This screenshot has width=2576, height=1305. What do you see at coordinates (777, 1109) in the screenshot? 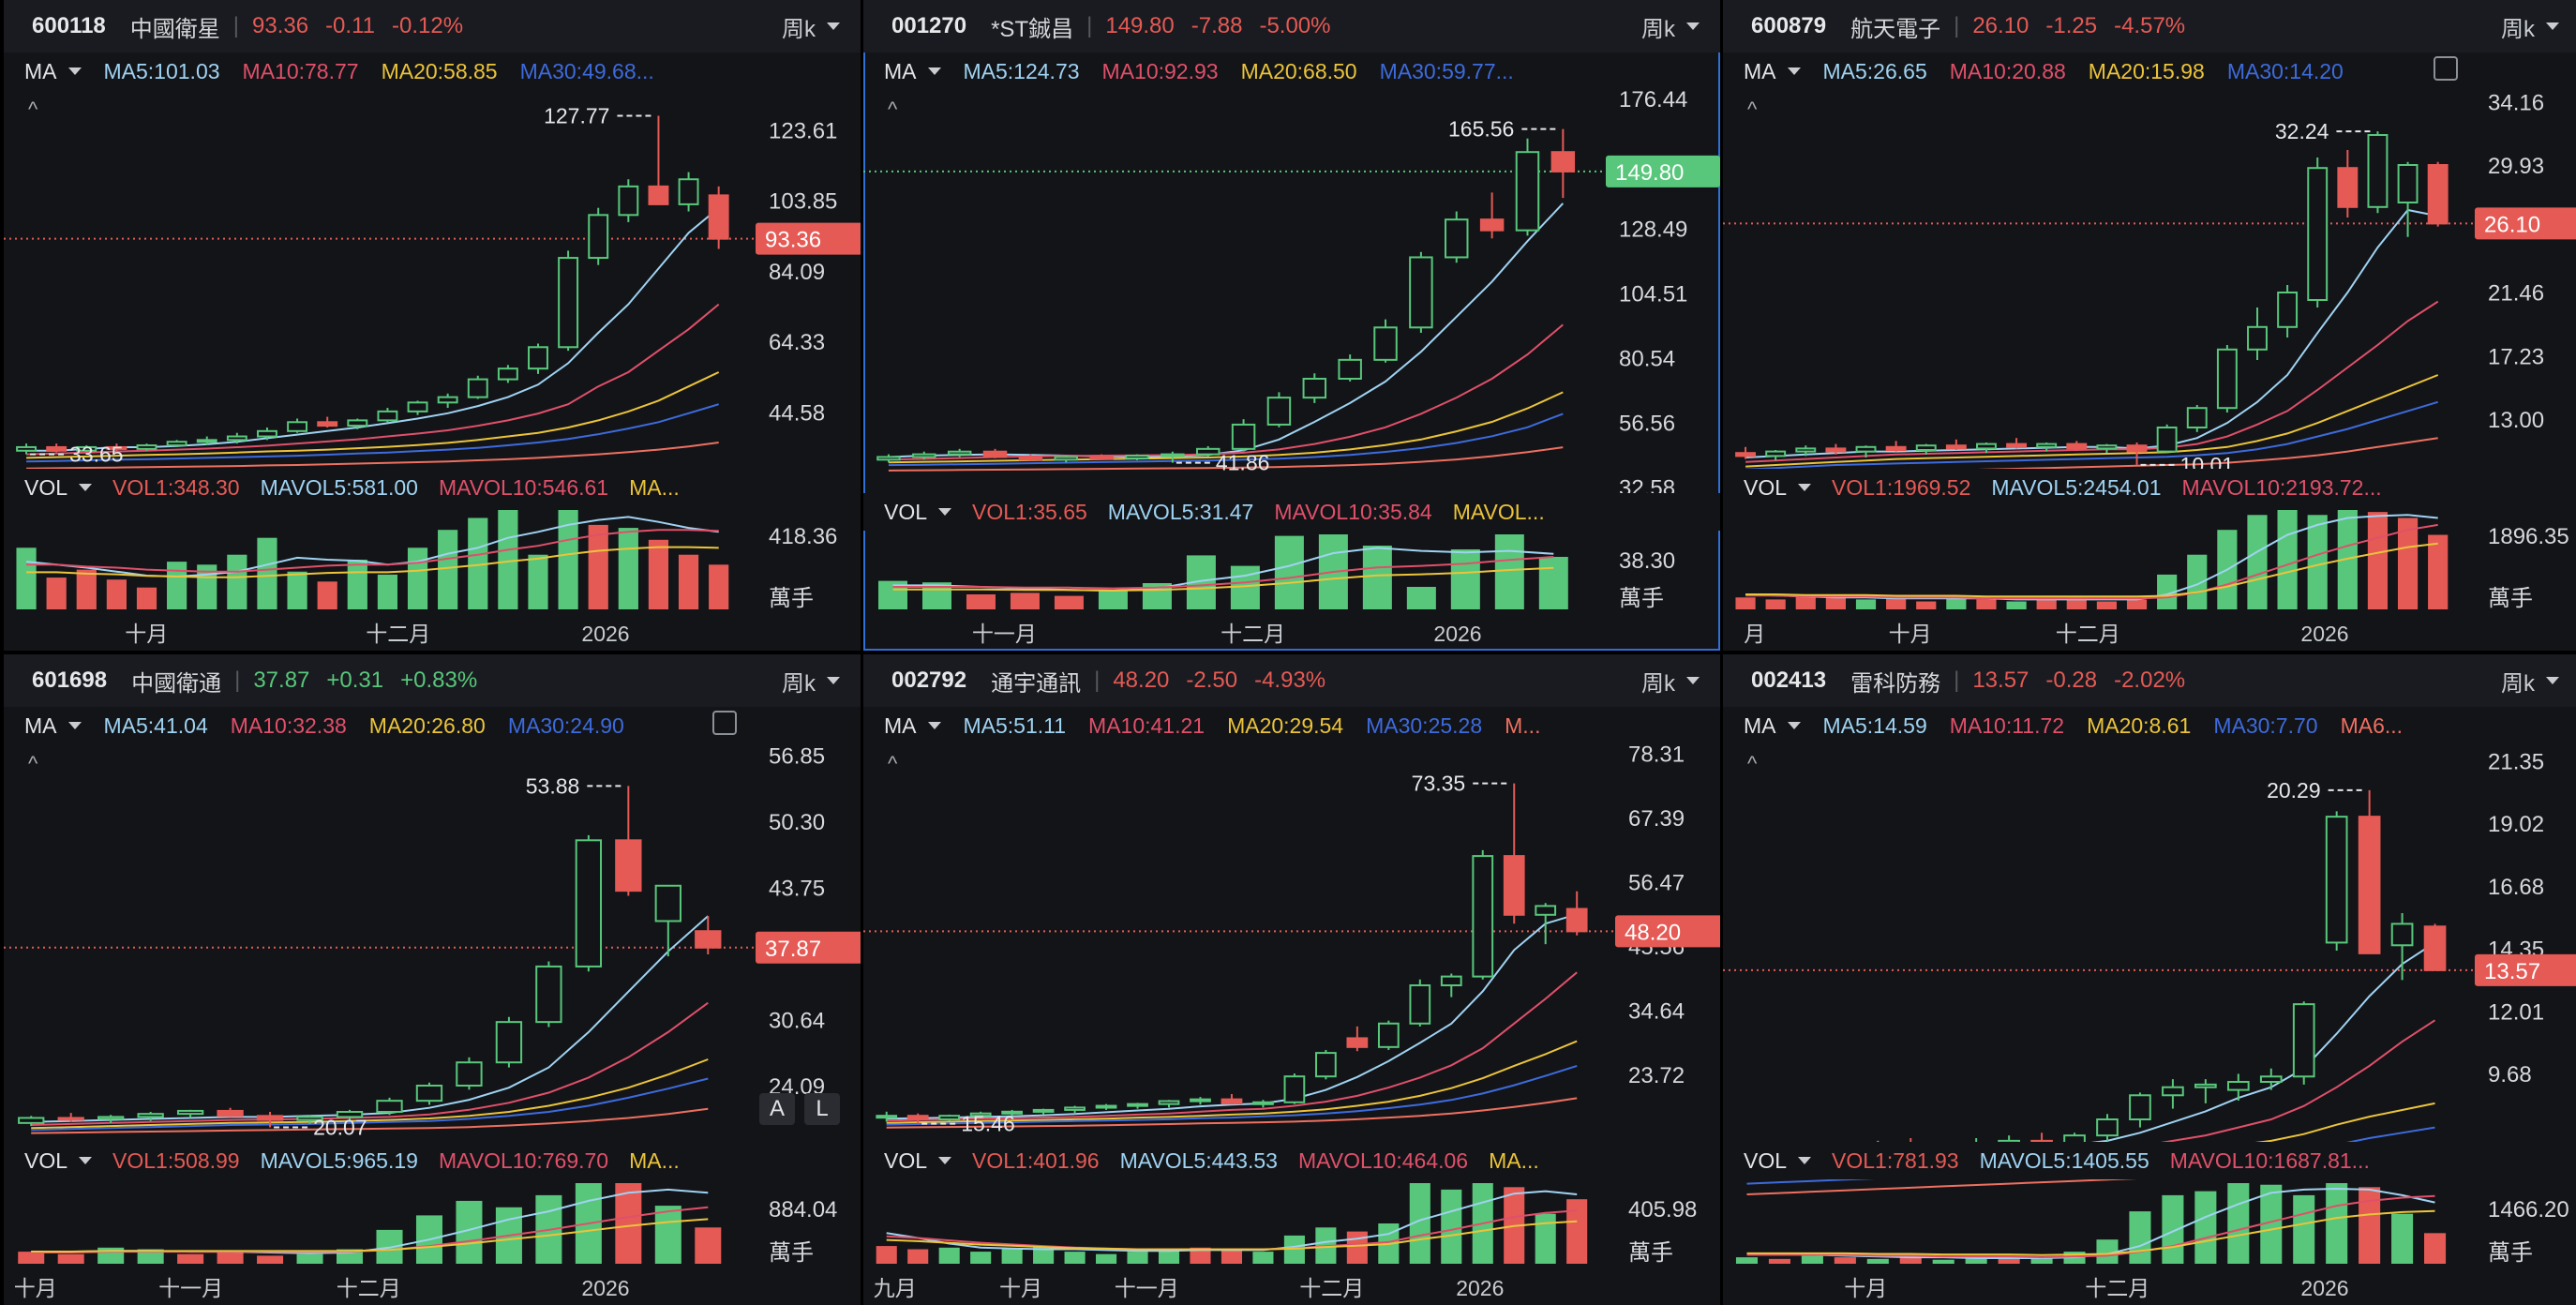
I see `auto-scale-button: A` at bounding box center [777, 1109].